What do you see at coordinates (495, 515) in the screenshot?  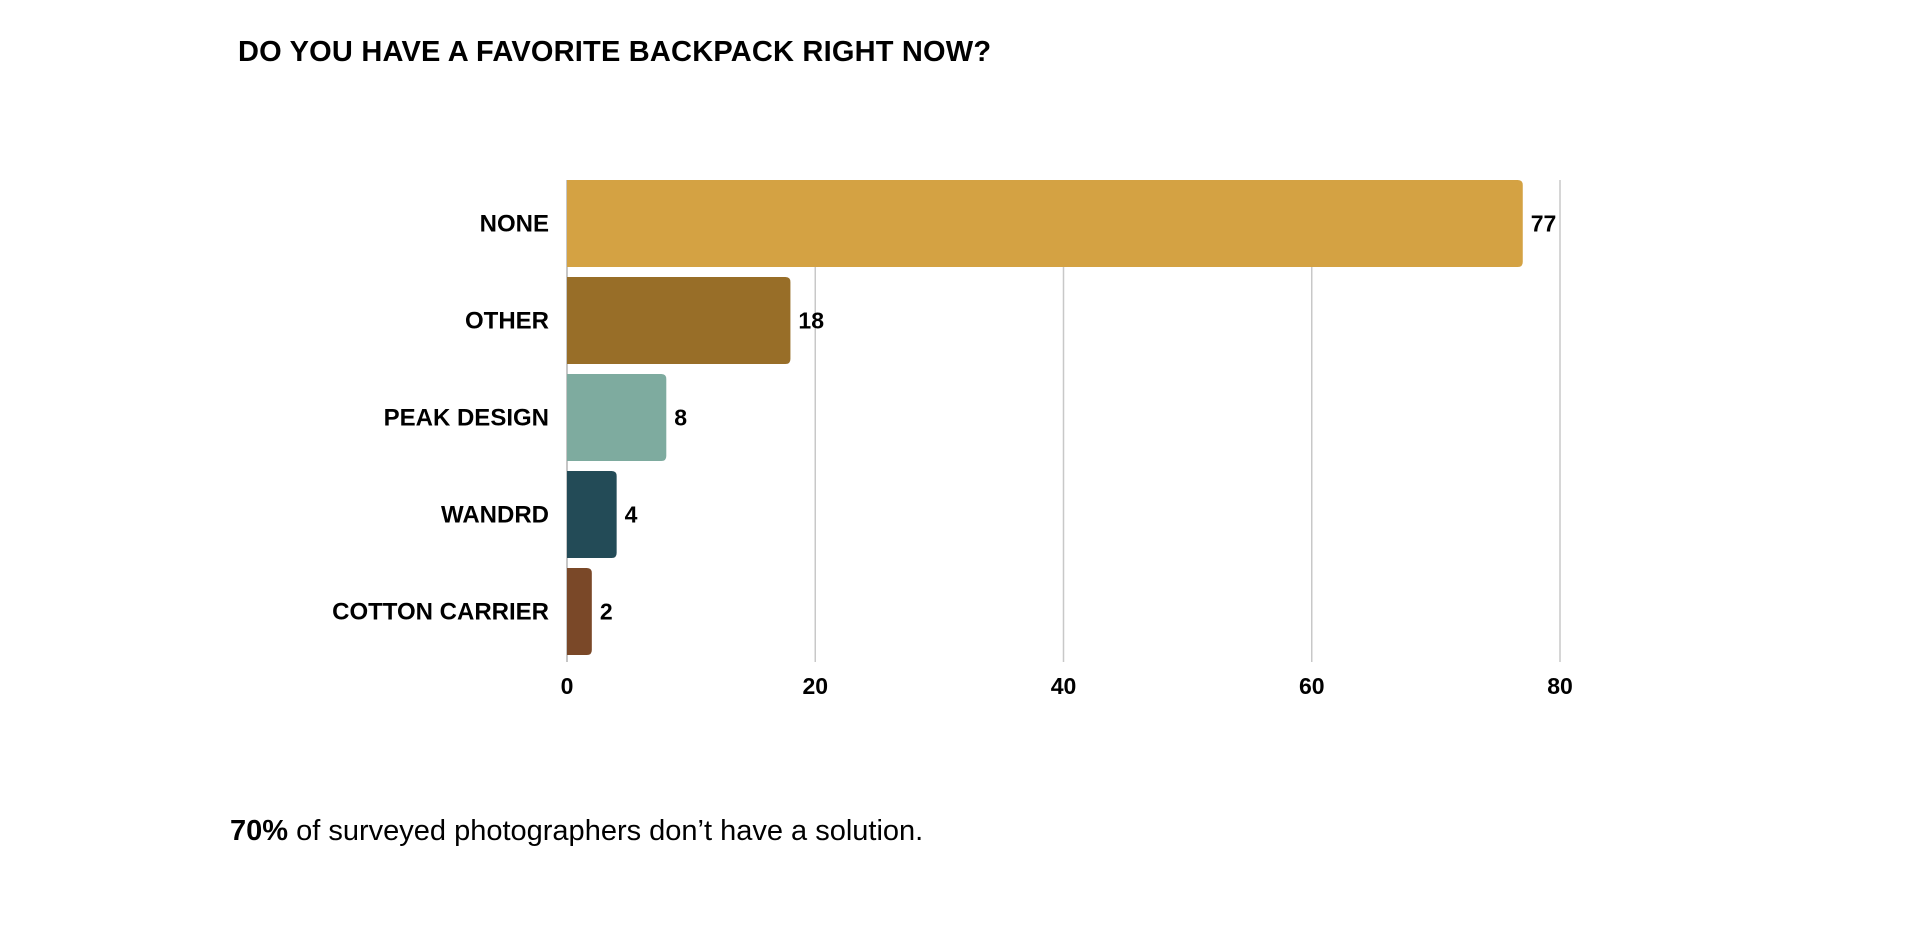 I see `category-label-wandrd: WANDRD` at bounding box center [495, 515].